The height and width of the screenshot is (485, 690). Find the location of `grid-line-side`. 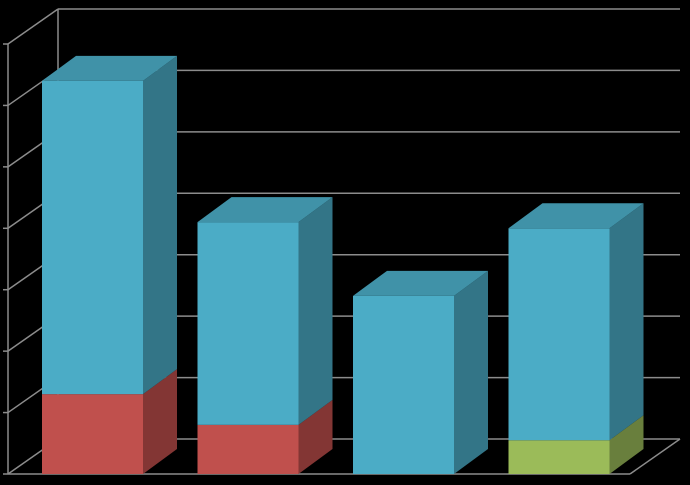

grid-line-side is located at coordinates (33, 26).